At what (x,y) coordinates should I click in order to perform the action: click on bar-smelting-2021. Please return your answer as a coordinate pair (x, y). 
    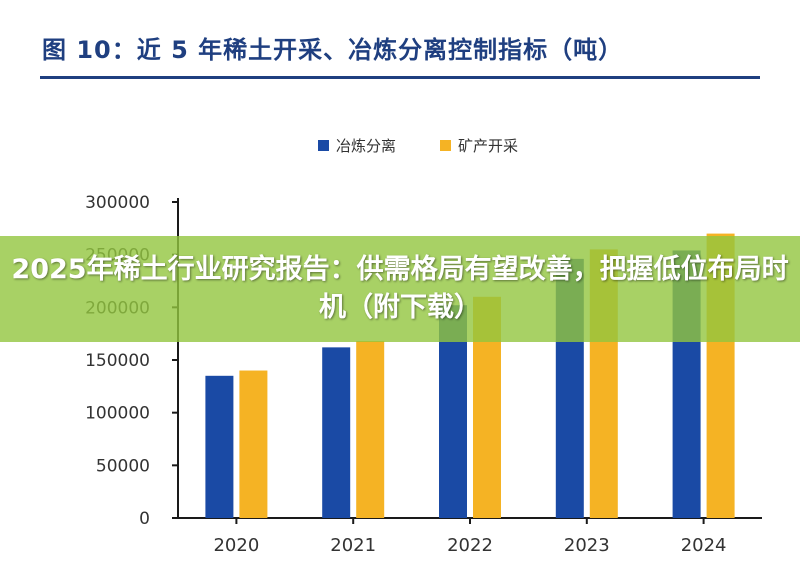
    Looking at the image, I should click on (336, 432).